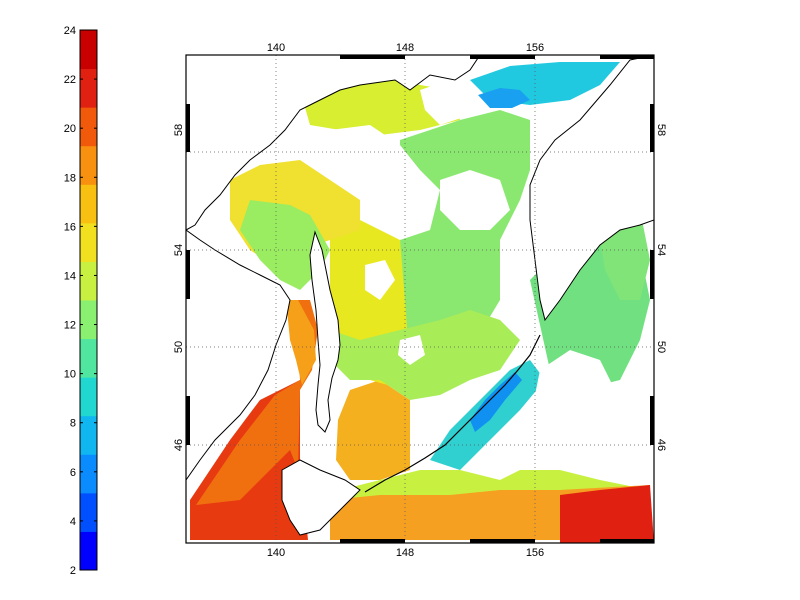 This screenshot has width=800, height=600. I want to click on colorbar-label-4: 4, so click(73, 522).